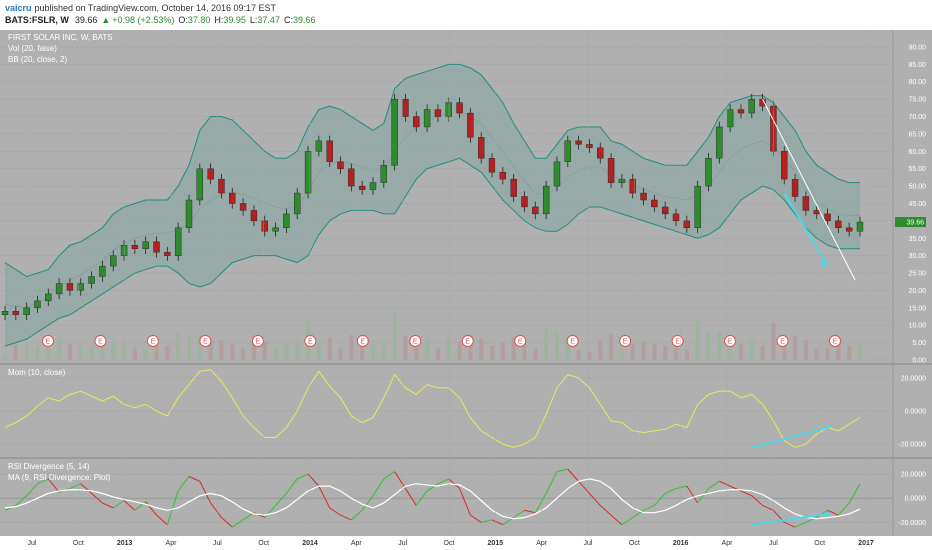  Describe the element at coordinates (917, 274) in the screenshot. I see `price-y-tick-label: 25.00` at that location.